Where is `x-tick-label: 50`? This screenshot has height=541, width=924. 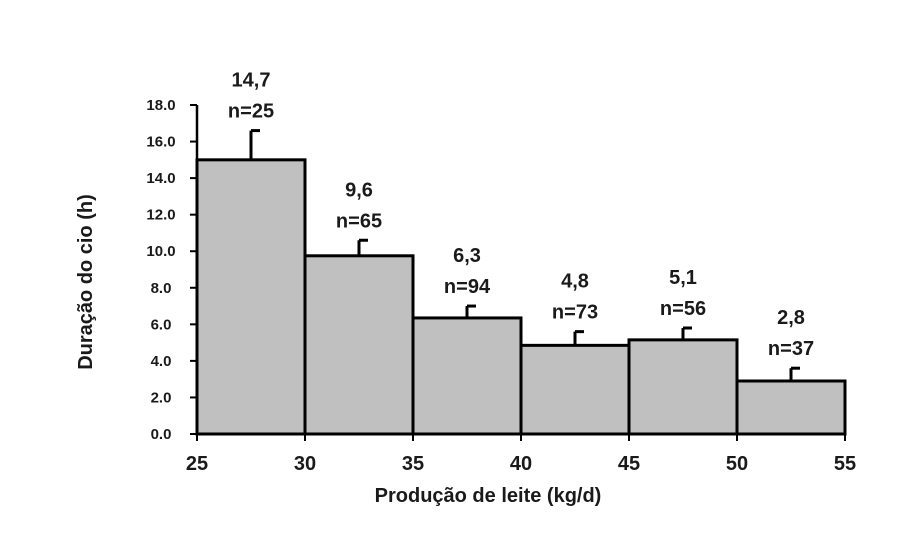 x-tick-label: 50 is located at coordinates (737, 464).